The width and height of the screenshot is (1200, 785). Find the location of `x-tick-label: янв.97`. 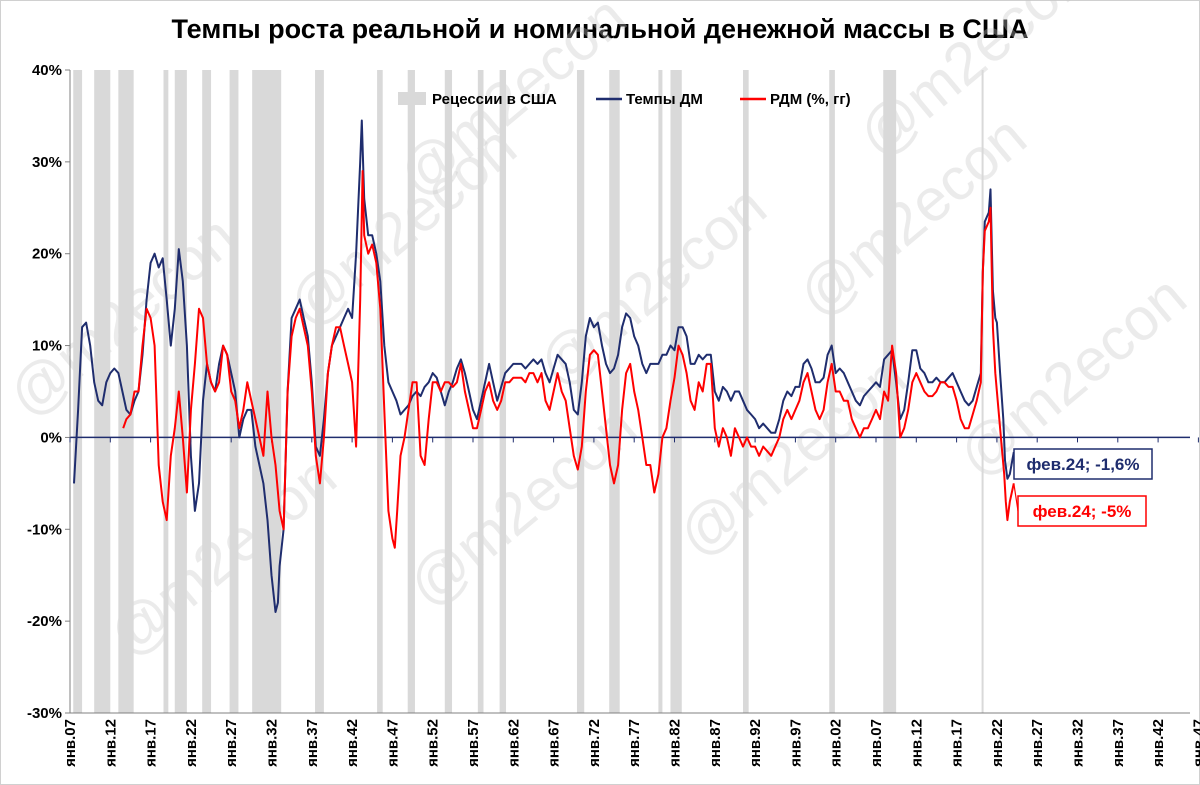

x-tick-label: янв.97 is located at coordinates (795, 743).